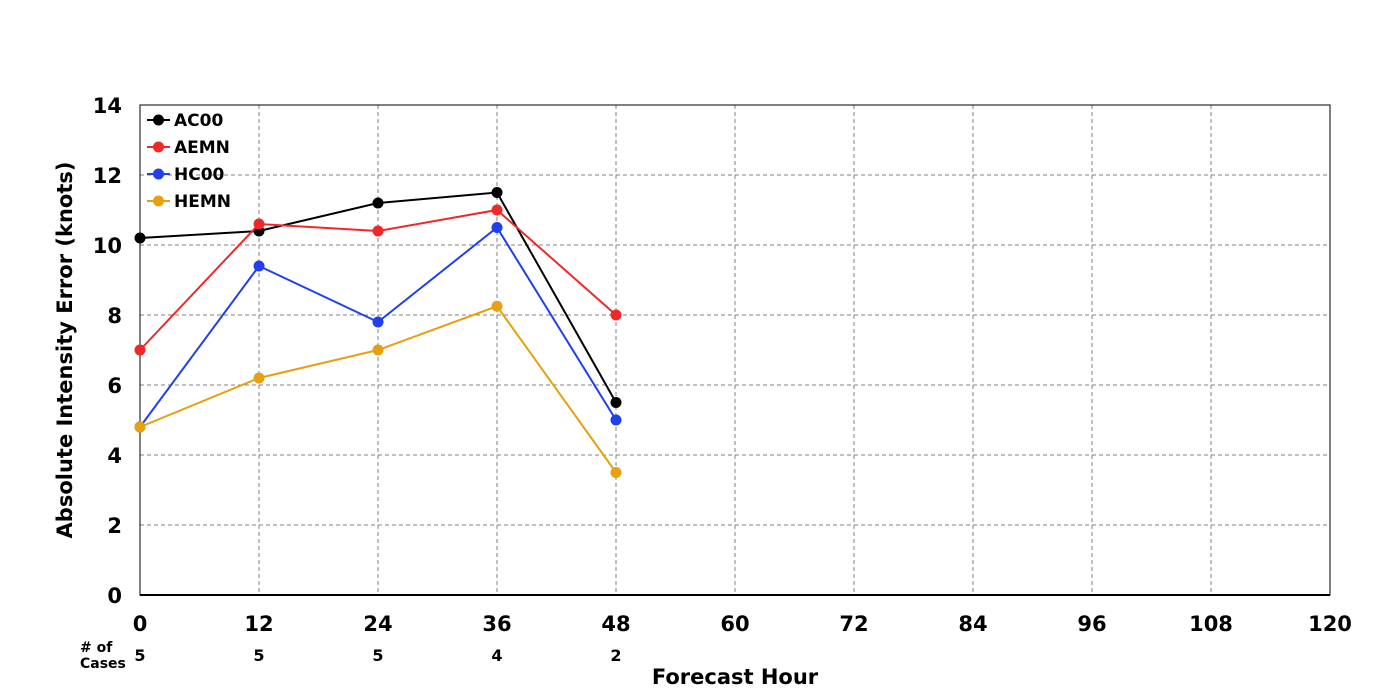 This screenshot has height=700, width=1400. What do you see at coordinates (198, 121) in the screenshot?
I see `legend-label: AC00` at bounding box center [198, 121].